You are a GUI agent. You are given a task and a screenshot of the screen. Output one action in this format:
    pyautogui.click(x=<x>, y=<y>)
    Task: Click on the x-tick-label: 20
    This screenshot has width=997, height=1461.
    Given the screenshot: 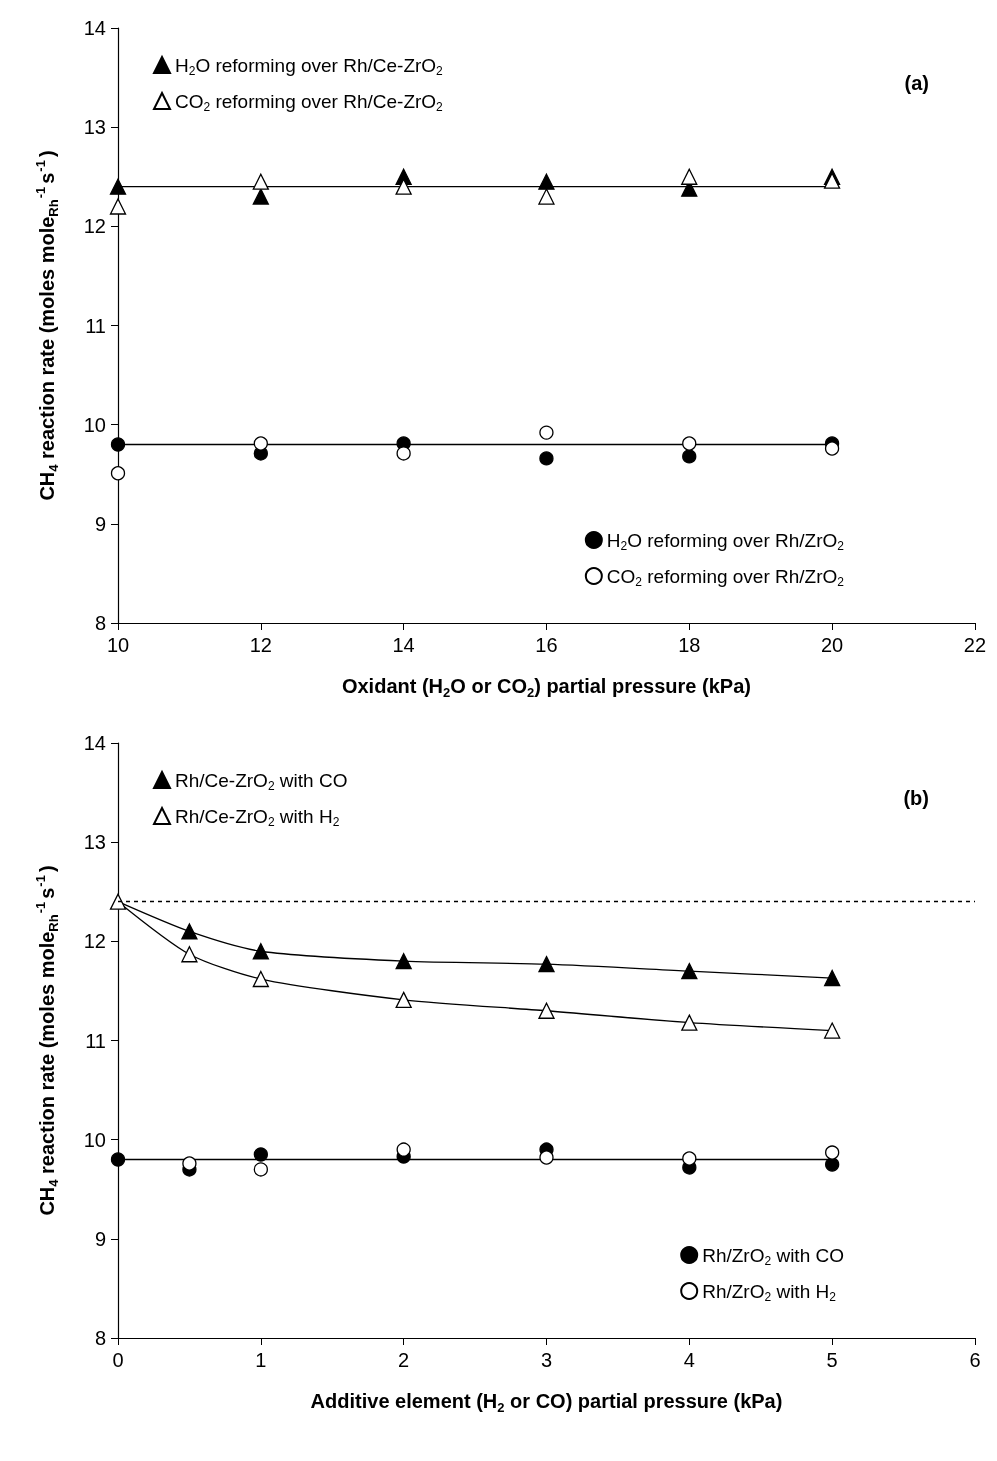 What is the action you would take?
    pyautogui.click(x=832, y=645)
    